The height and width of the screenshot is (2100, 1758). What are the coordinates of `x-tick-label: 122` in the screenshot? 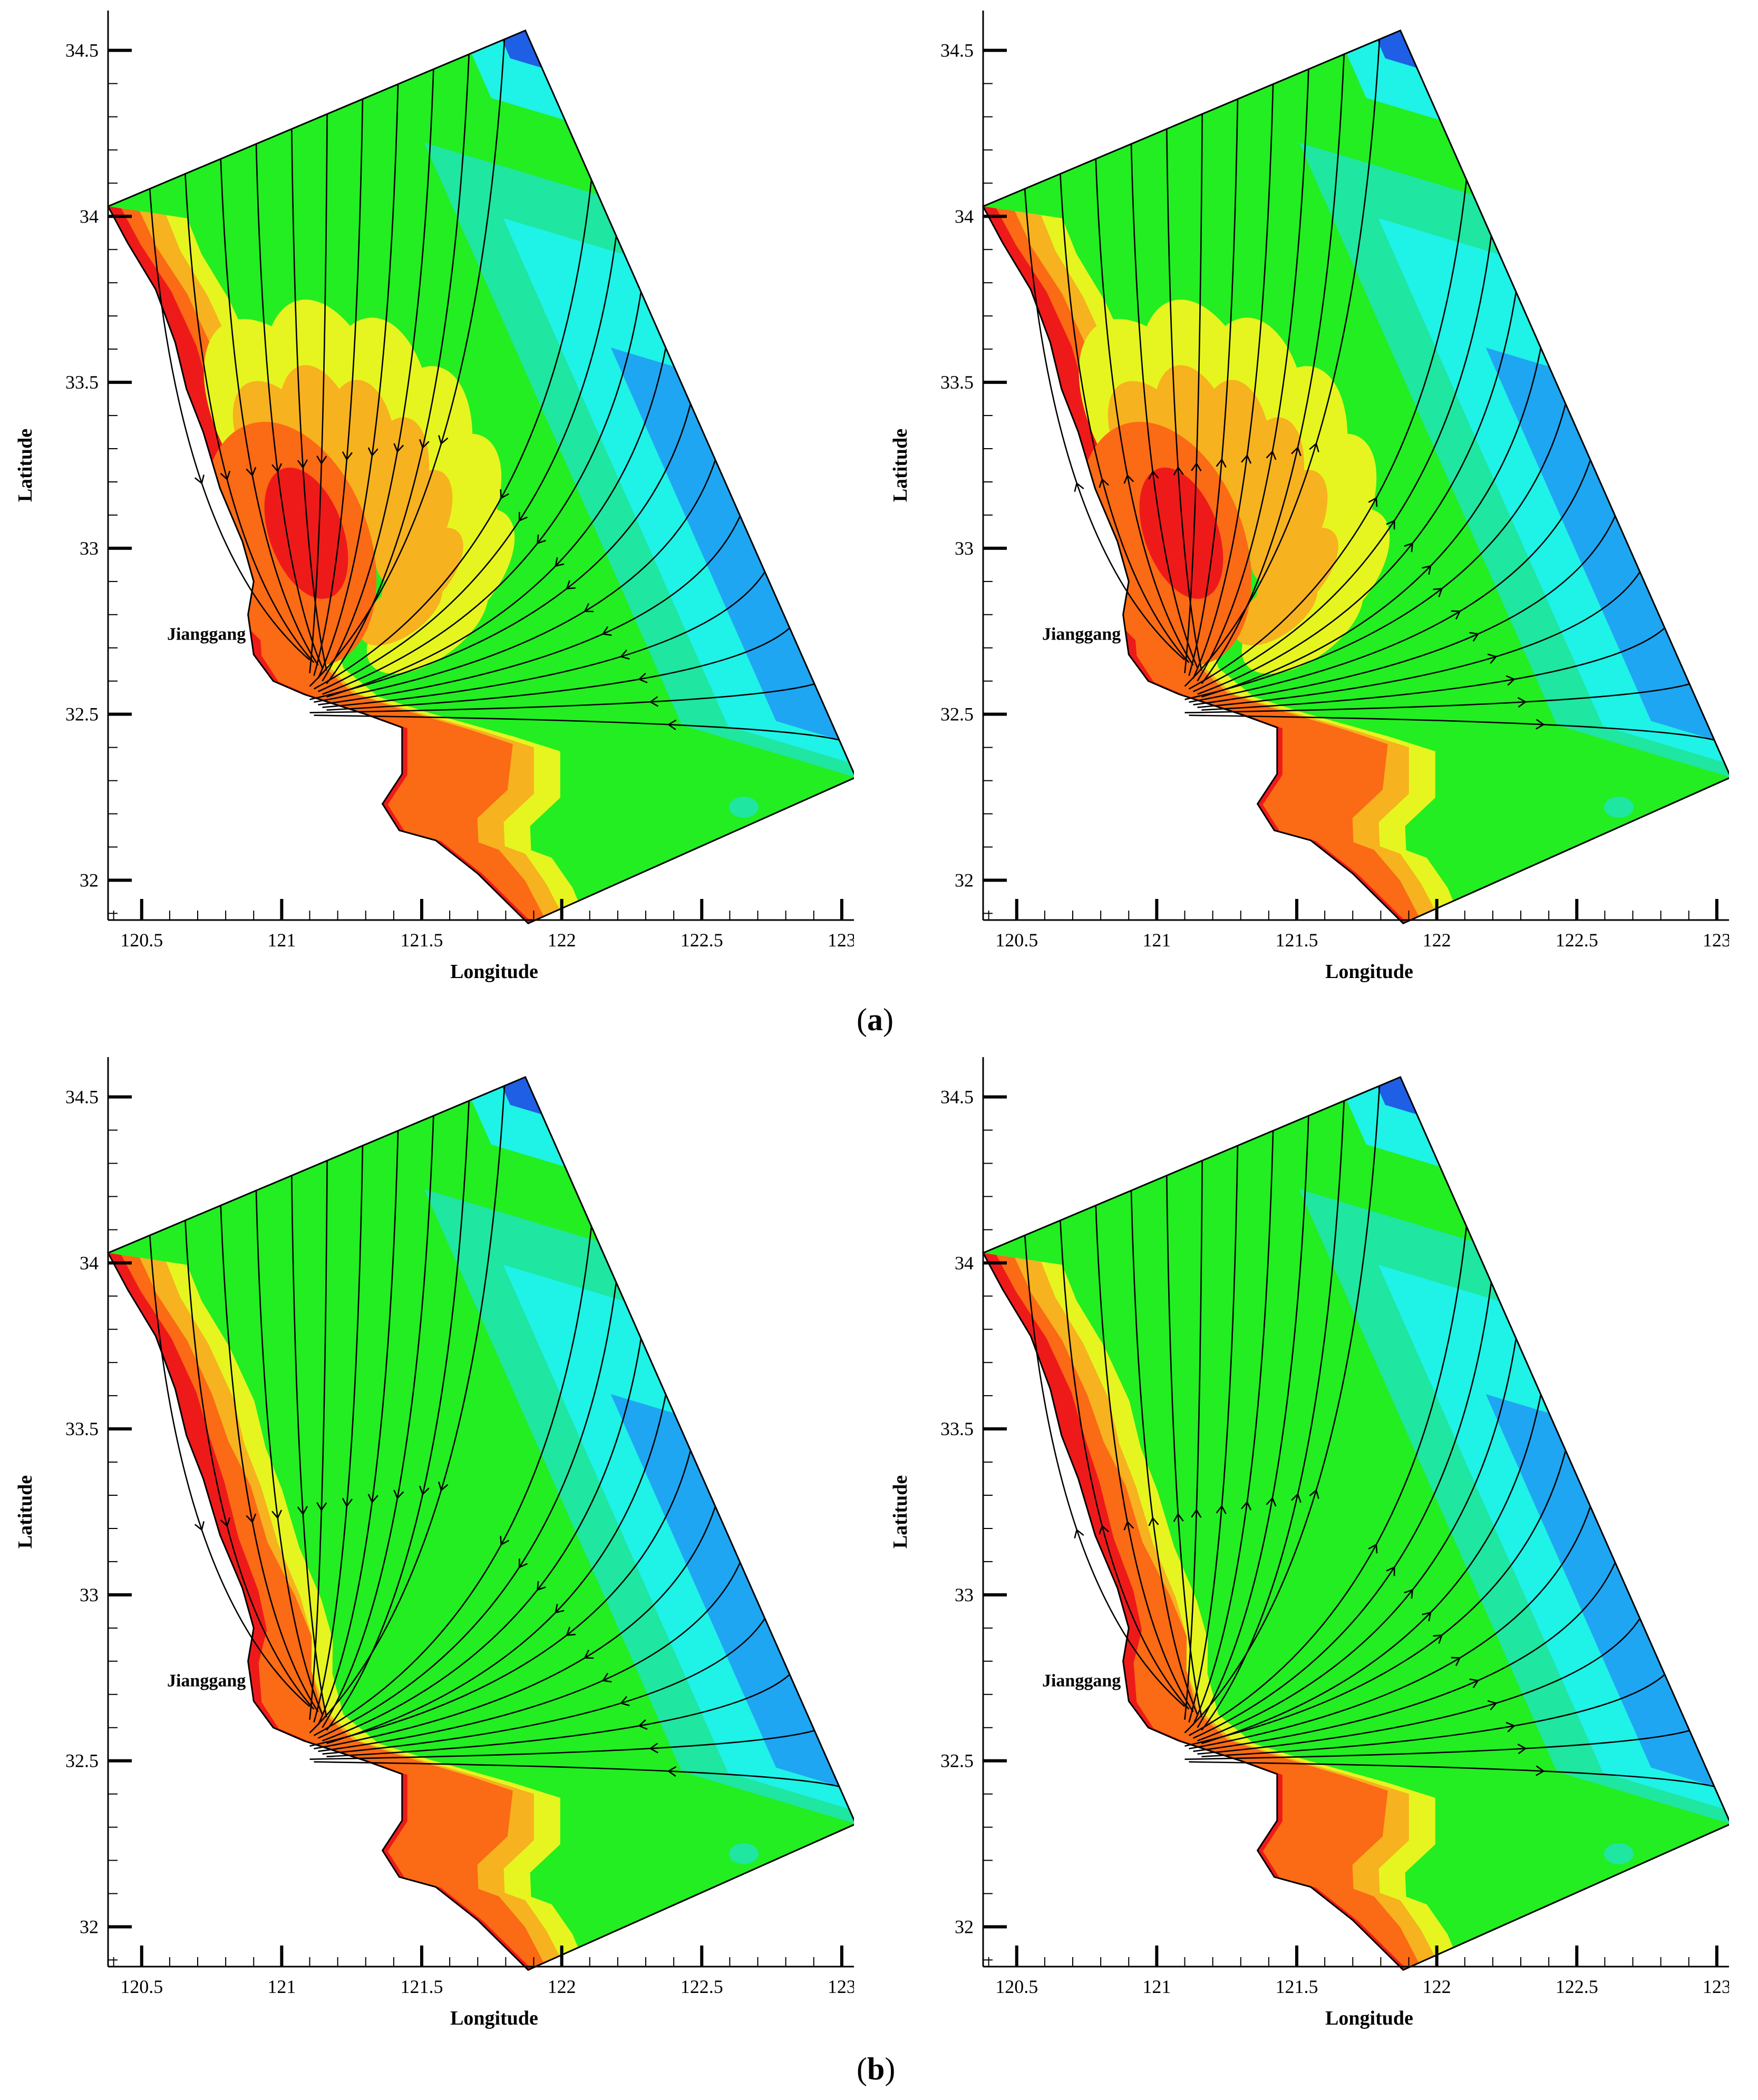 It's located at (1437, 1986).